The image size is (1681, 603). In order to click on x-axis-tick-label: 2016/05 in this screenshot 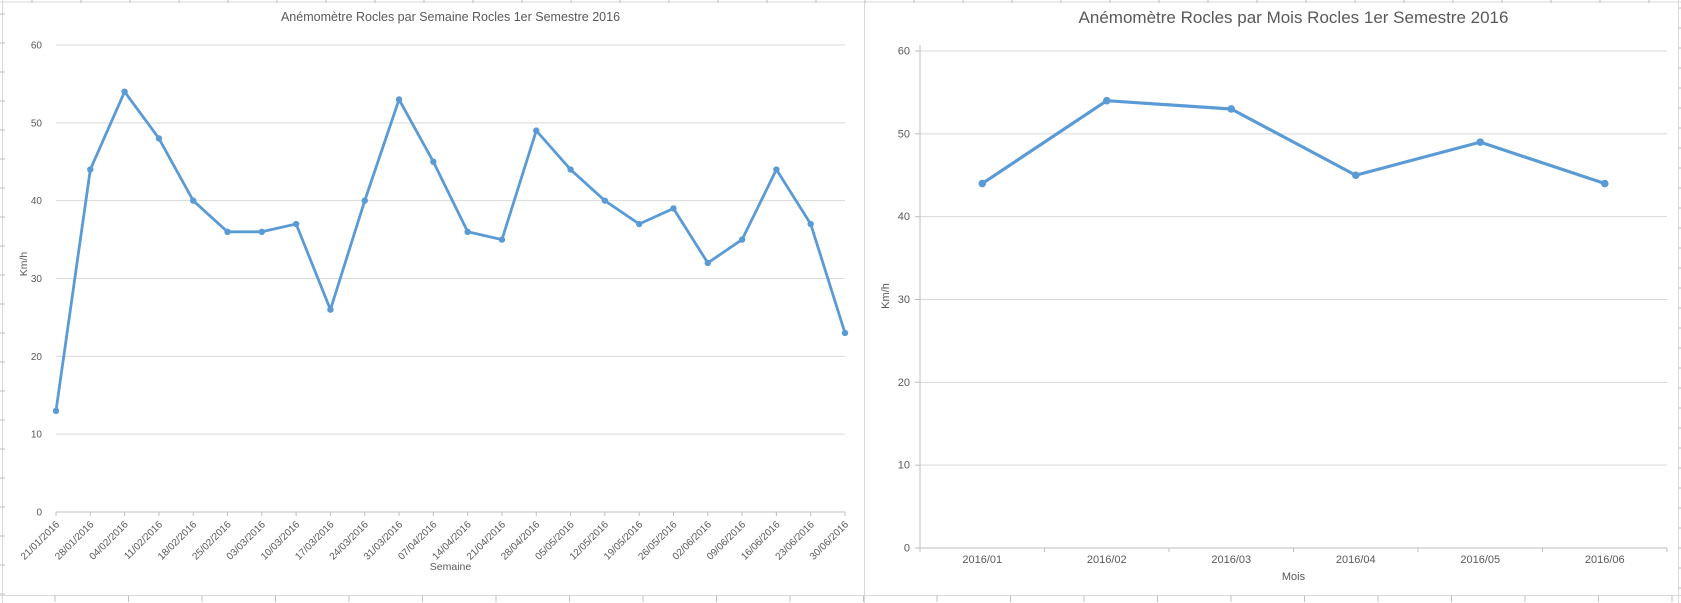, I will do `click(1480, 560)`.